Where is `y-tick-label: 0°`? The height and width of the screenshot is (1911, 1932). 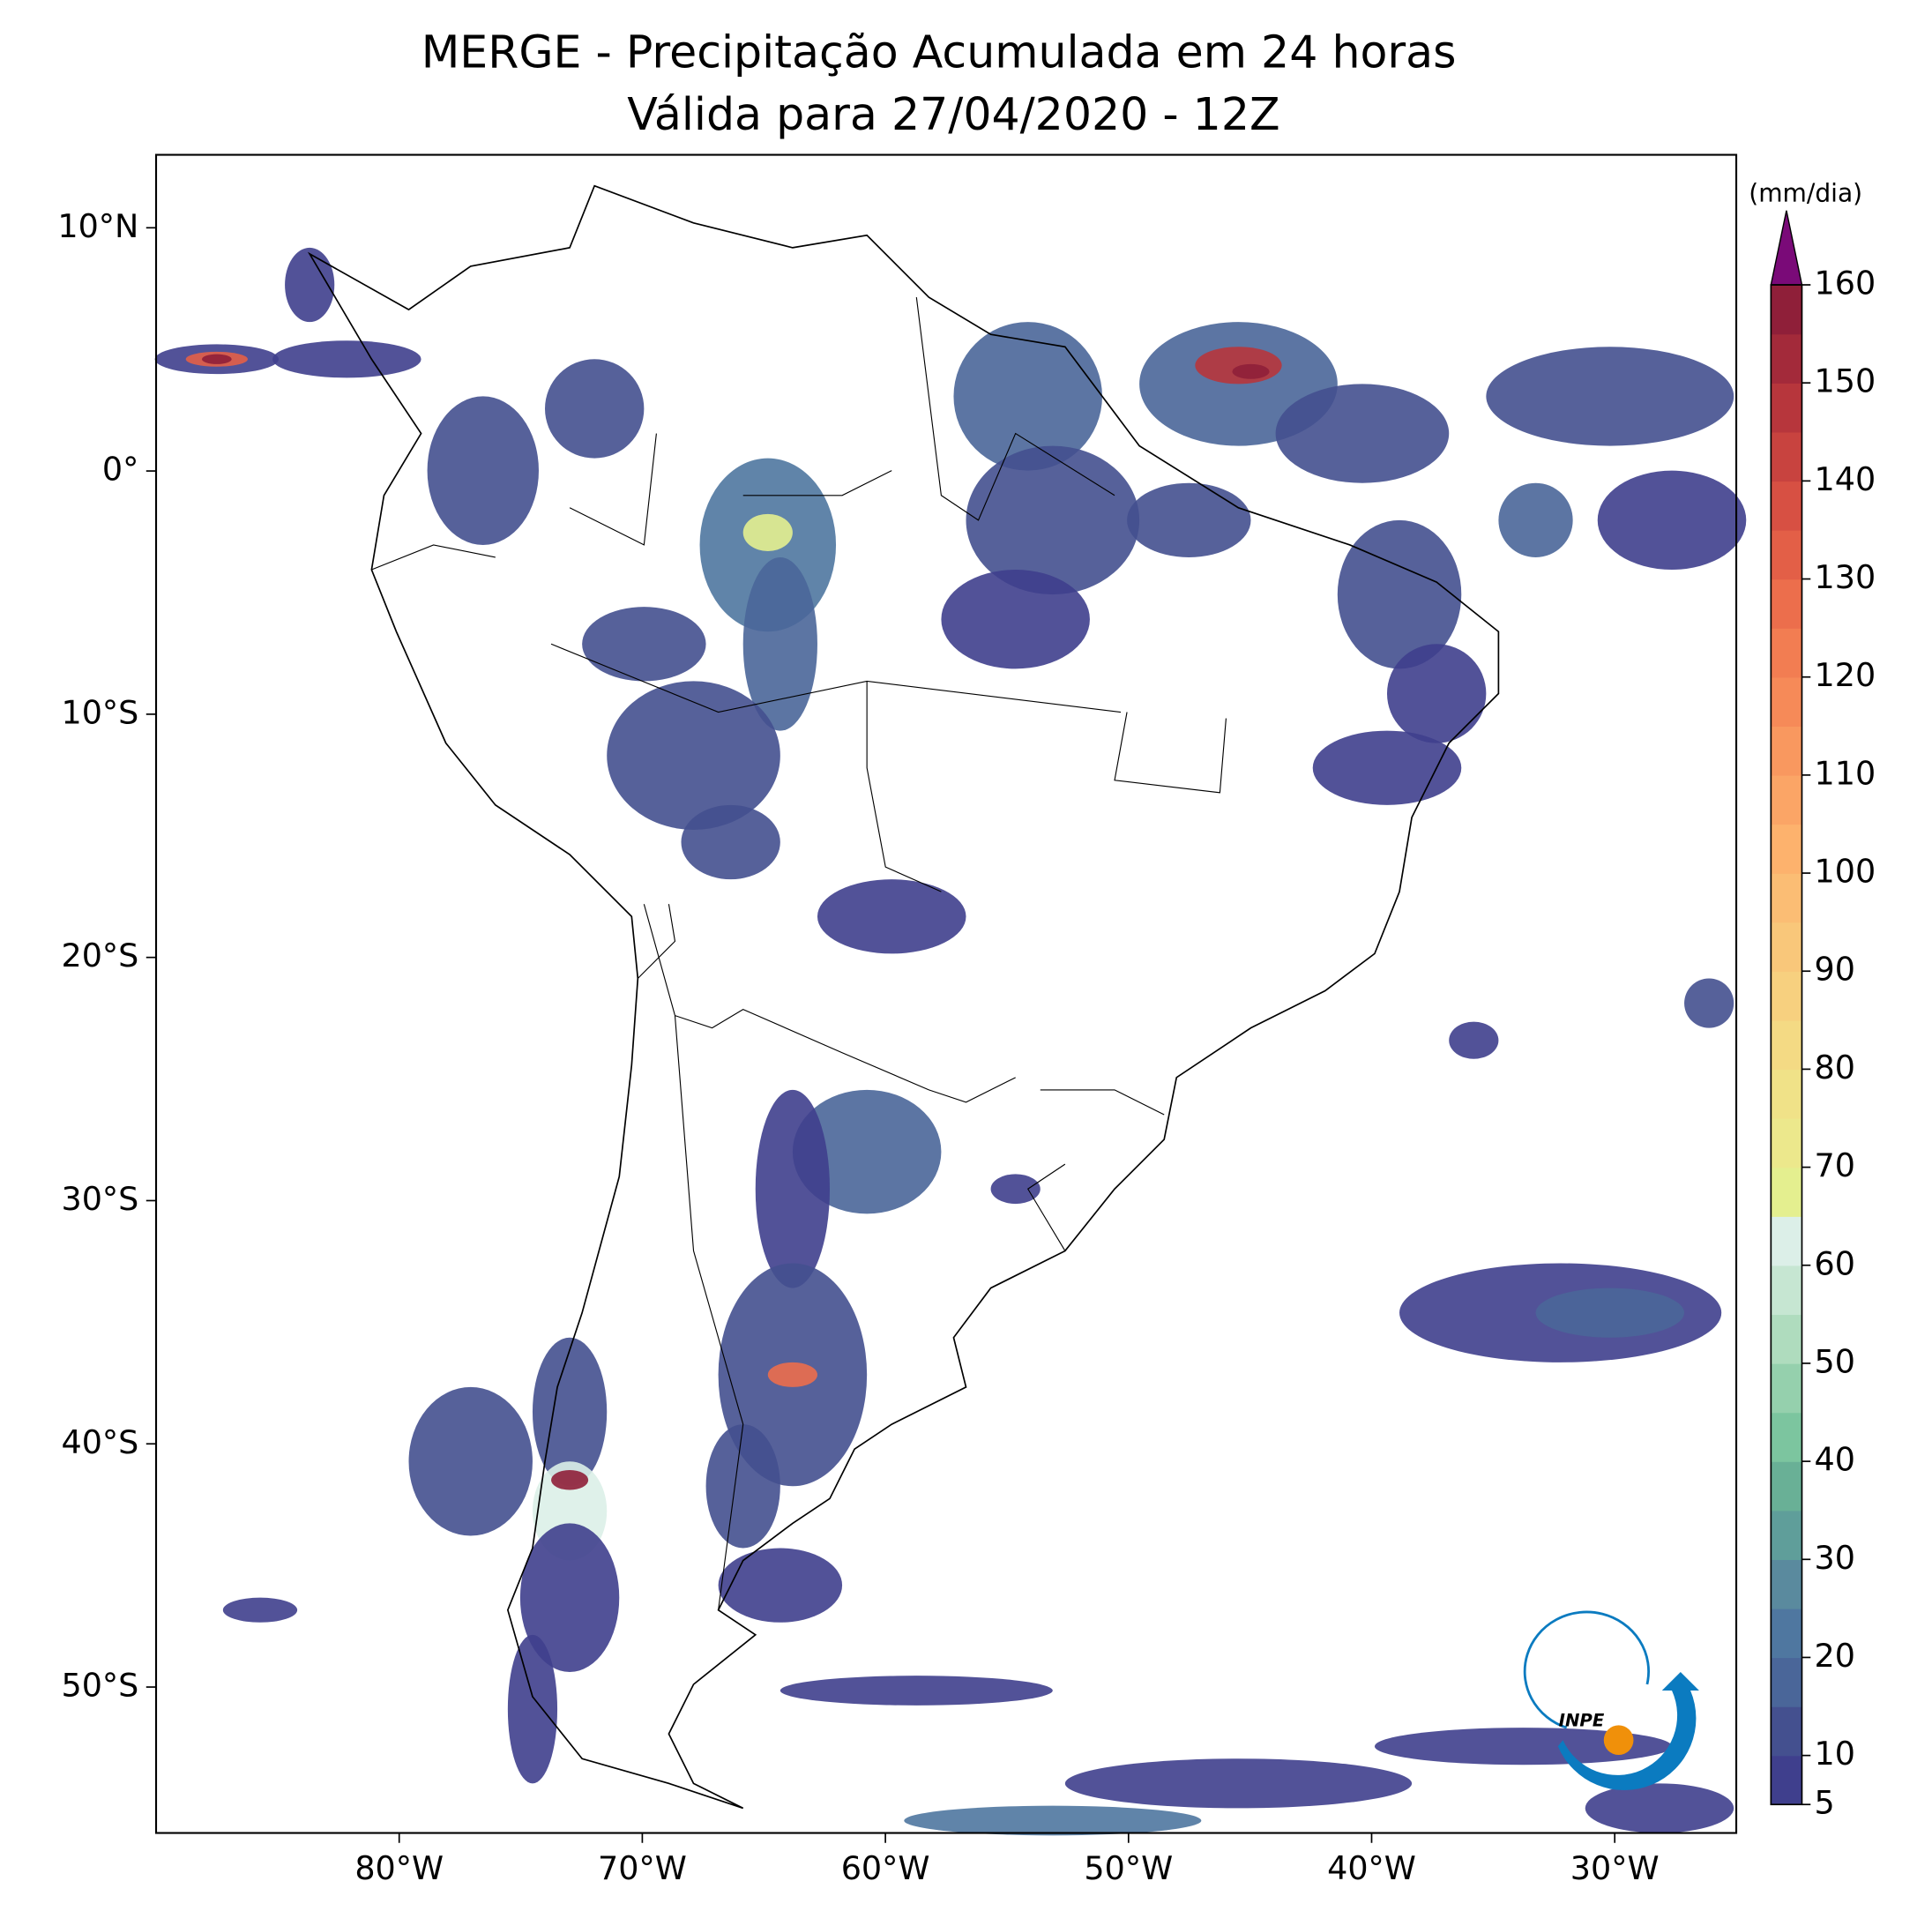
y-tick-label: 0° is located at coordinates (120, 470).